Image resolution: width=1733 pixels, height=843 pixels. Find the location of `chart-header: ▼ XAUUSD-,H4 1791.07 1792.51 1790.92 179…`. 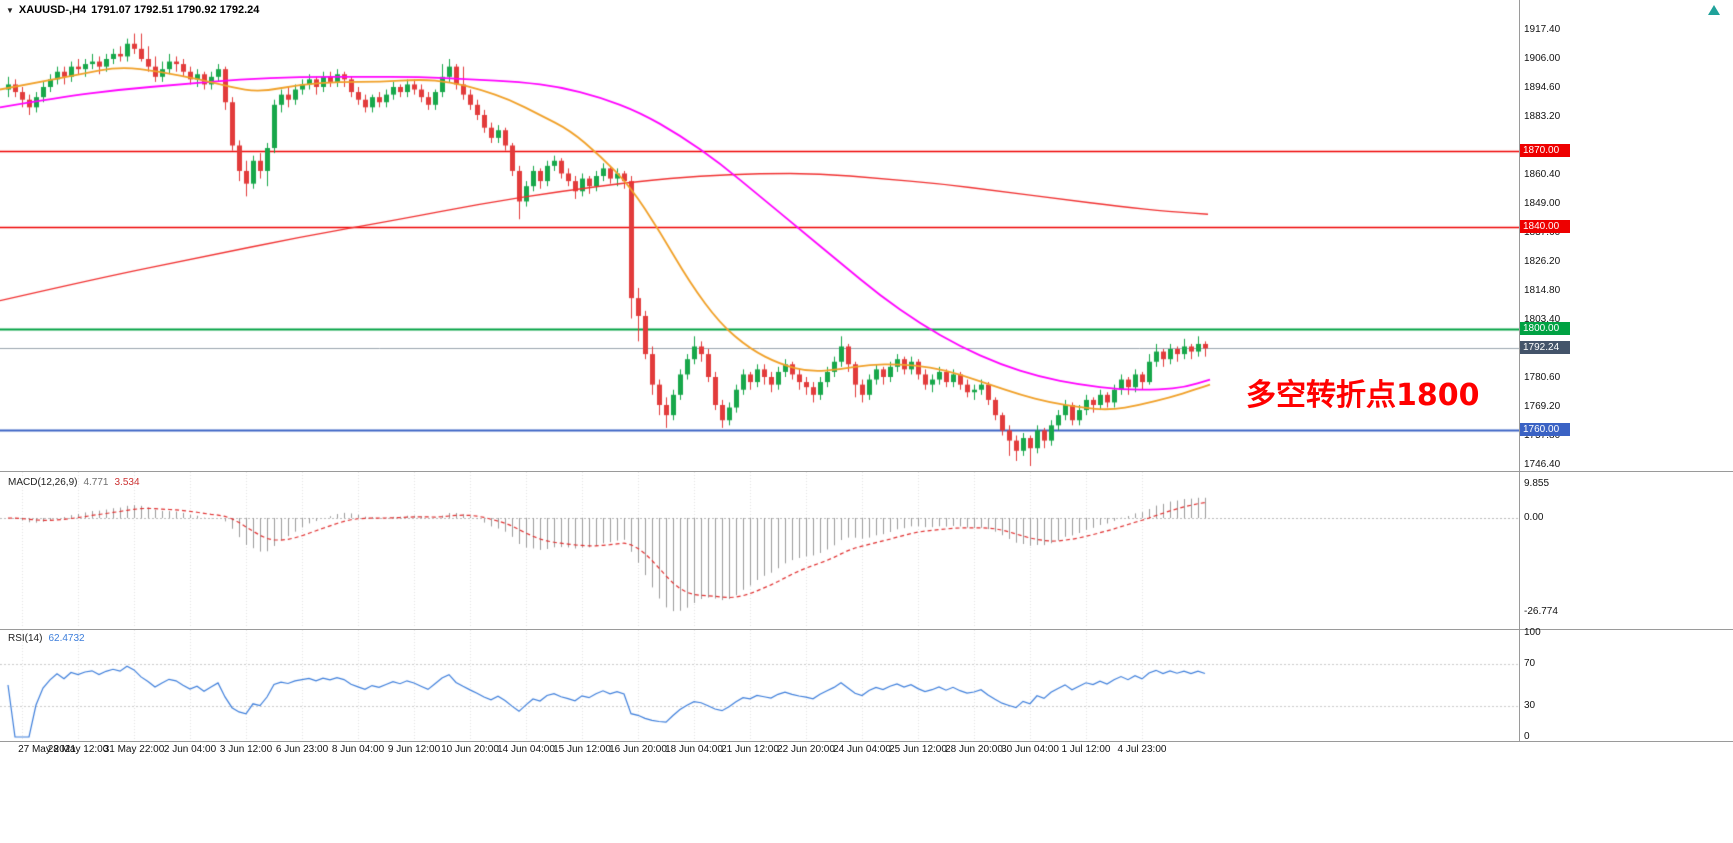

chart-header: ▼ XAUUSD-,H4 1791.07 1792.51 1790.92 179… is located at coordinates (132, 10).